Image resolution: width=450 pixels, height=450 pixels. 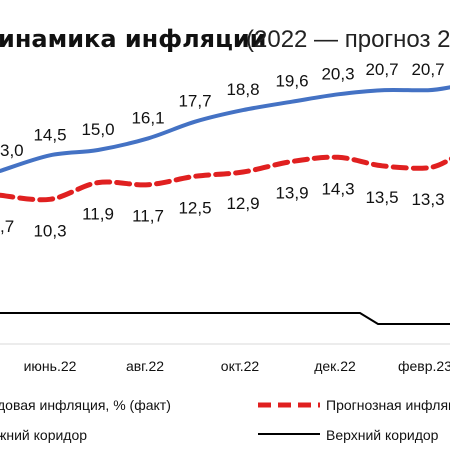 What do you see at coordinates (43, 435) in the screenshot?
I see `legend-lower-label: жний коридор` at bounding box center [43, 435].